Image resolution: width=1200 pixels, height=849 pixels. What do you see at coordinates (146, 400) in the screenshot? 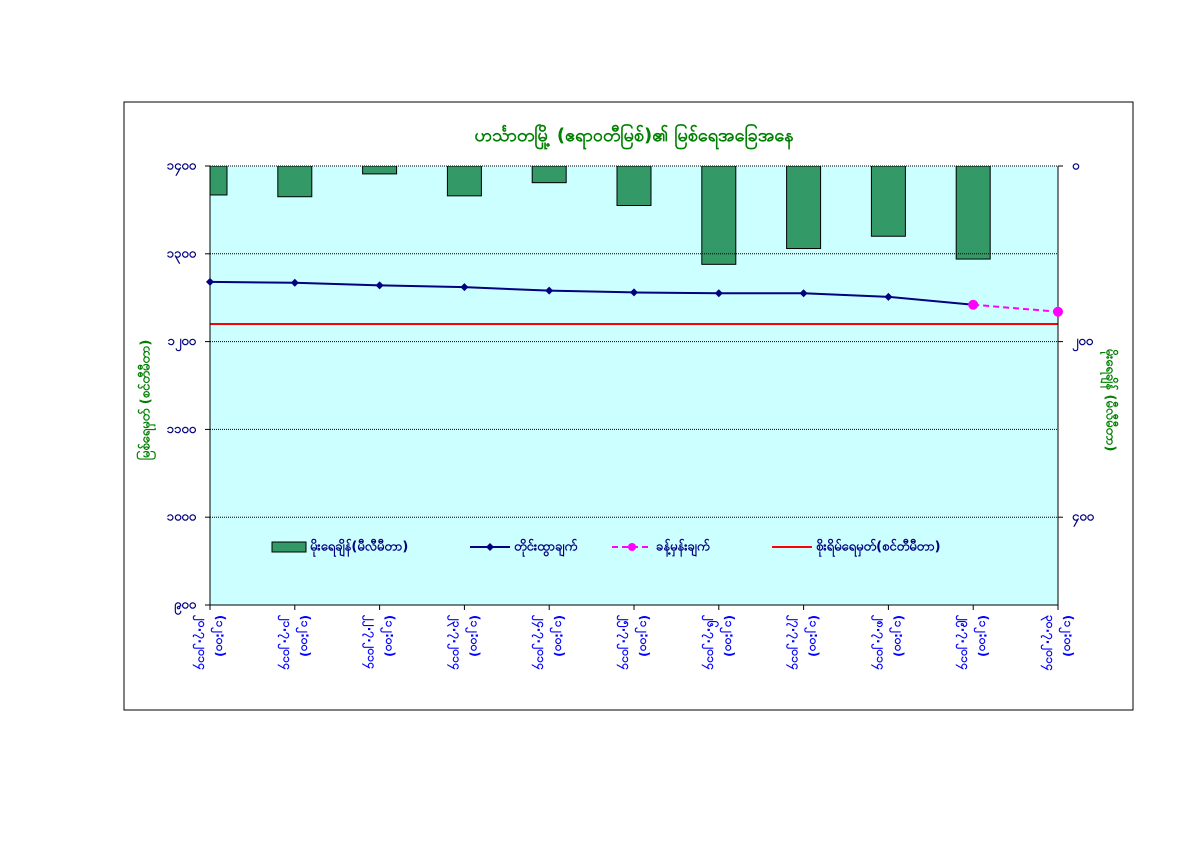
I see `y-axis-title: မြစ်ရေမှတ် (စင်တီမီတာ)` at bounding box center [146, 400].